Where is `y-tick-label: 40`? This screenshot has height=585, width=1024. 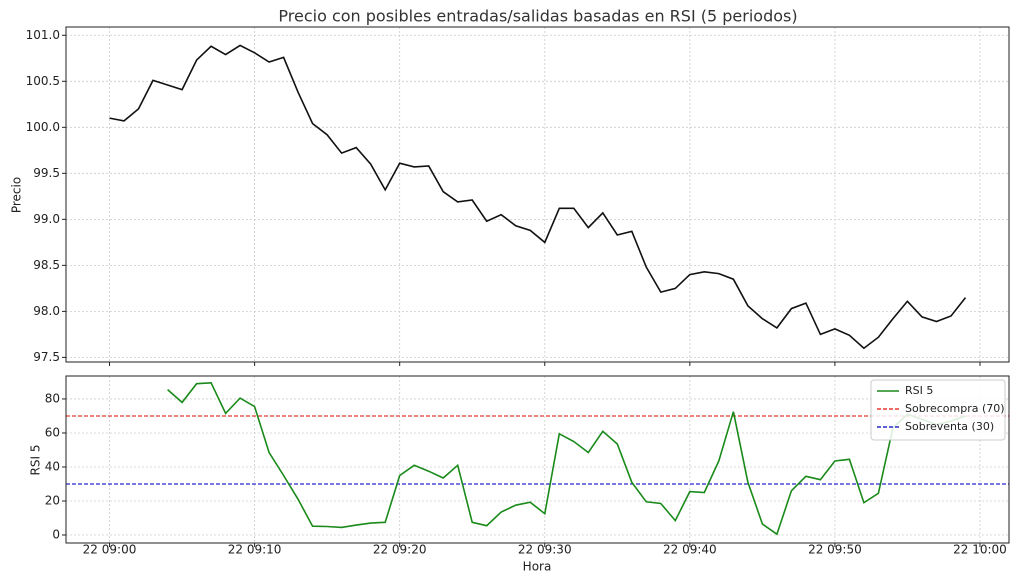
y-tick-label: 40 is located at coordinates (52, 466).